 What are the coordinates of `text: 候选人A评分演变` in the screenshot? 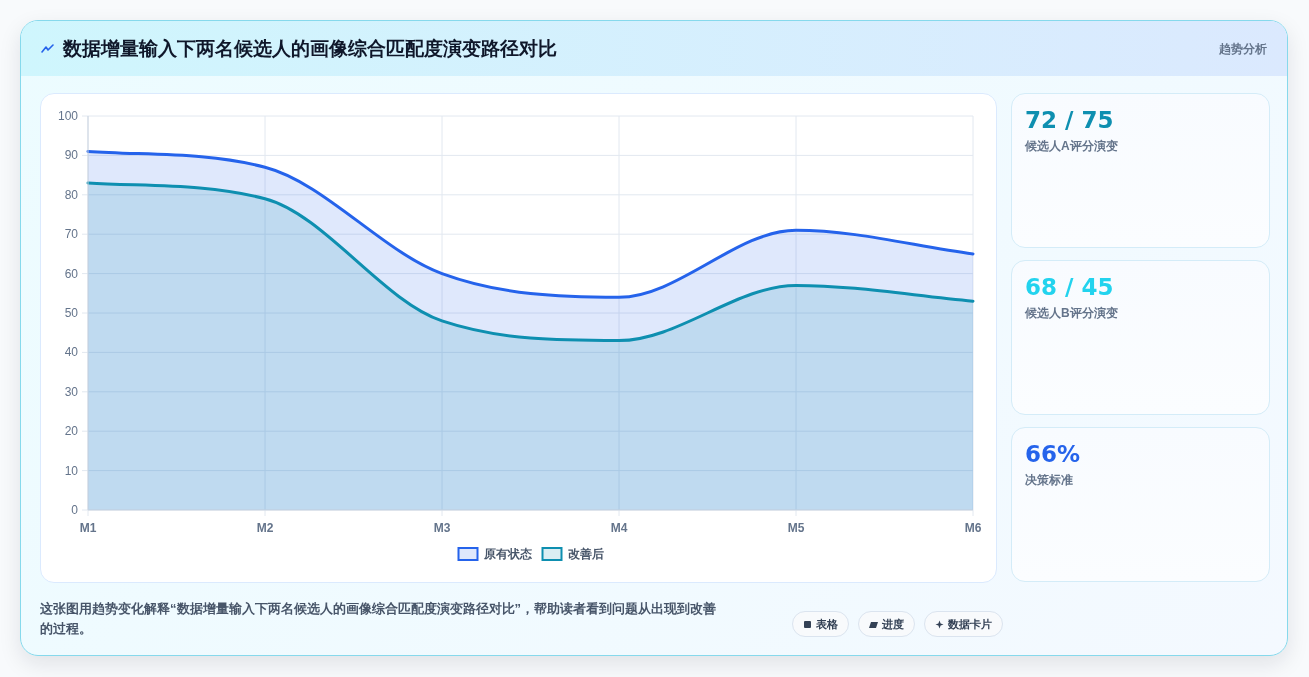 It's located at (1071, 146).